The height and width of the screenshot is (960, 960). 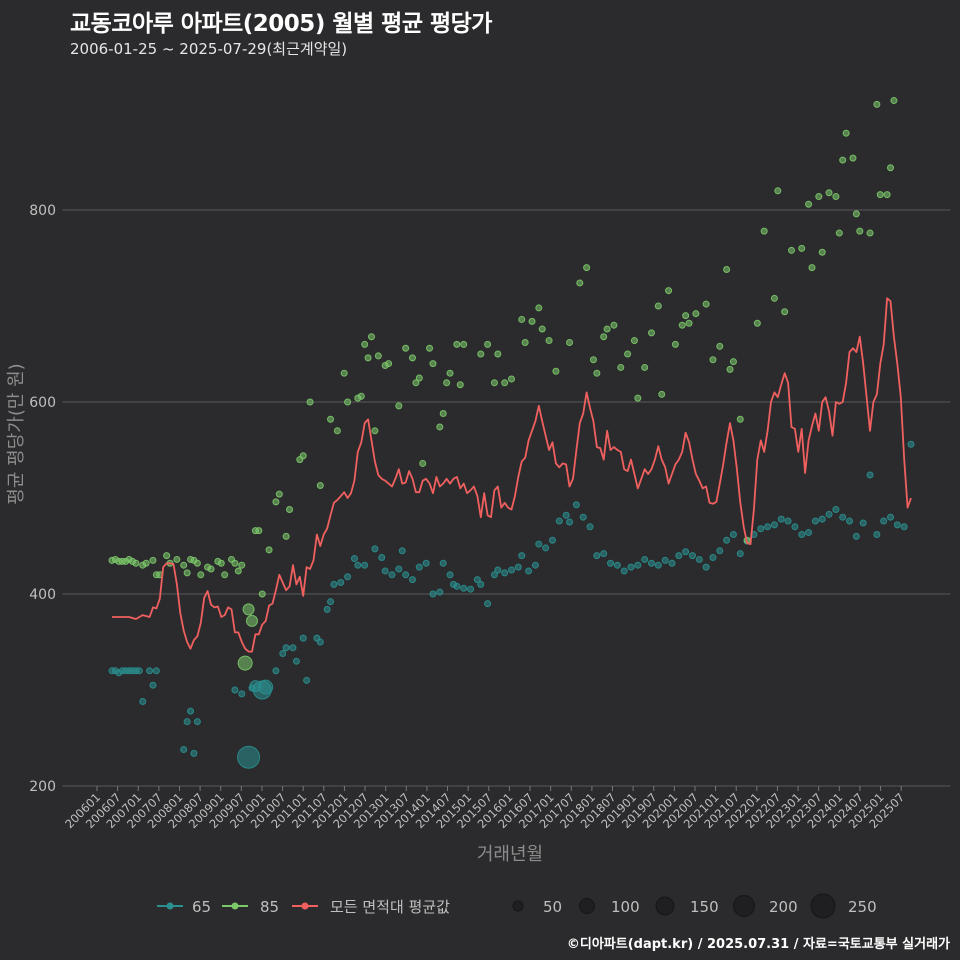 I want to click on chart-title: 교동코아루 아파트(2005) 월별 평균 평당가, so click(x=281, y=24).